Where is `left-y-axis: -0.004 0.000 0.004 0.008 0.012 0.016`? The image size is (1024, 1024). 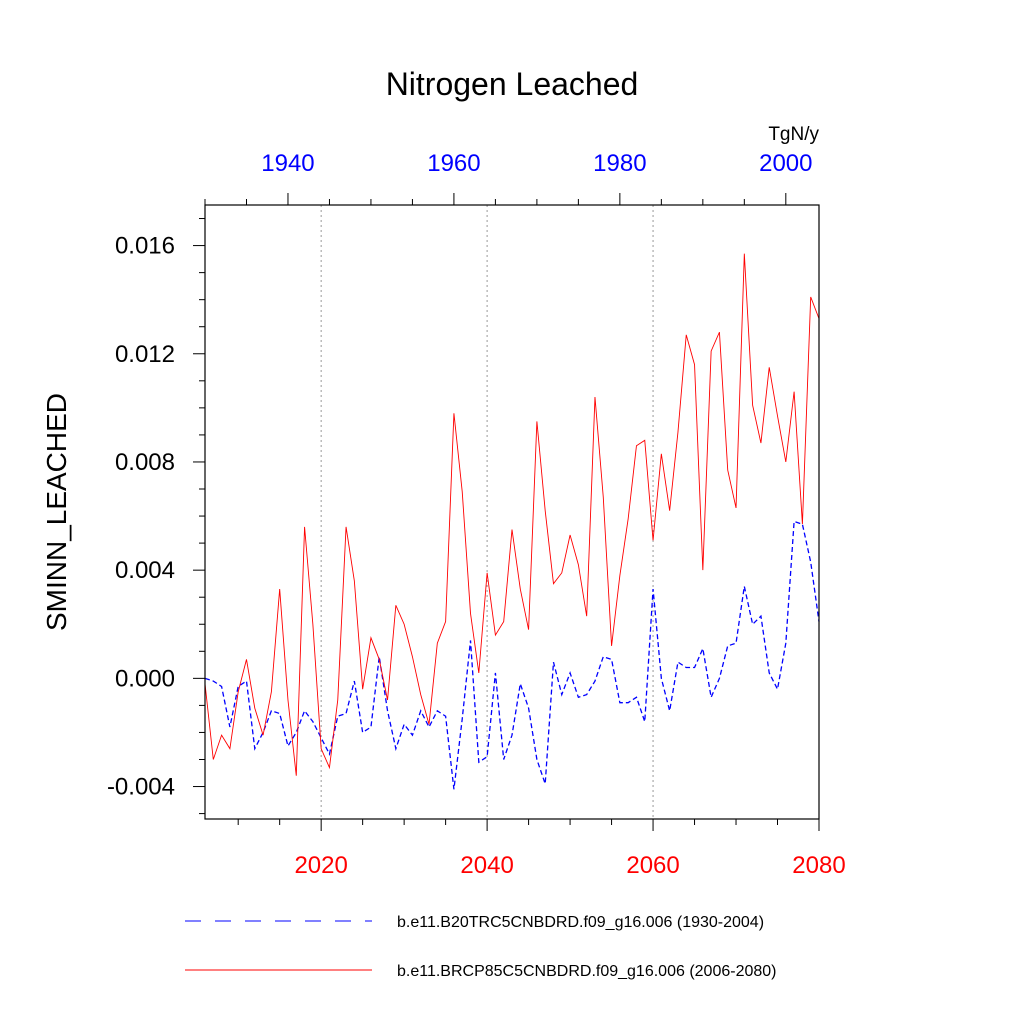
left-y-axis: -0.004 0.000 0.004 0.008 0.012 0.016 is located at coordinates (156, 516).